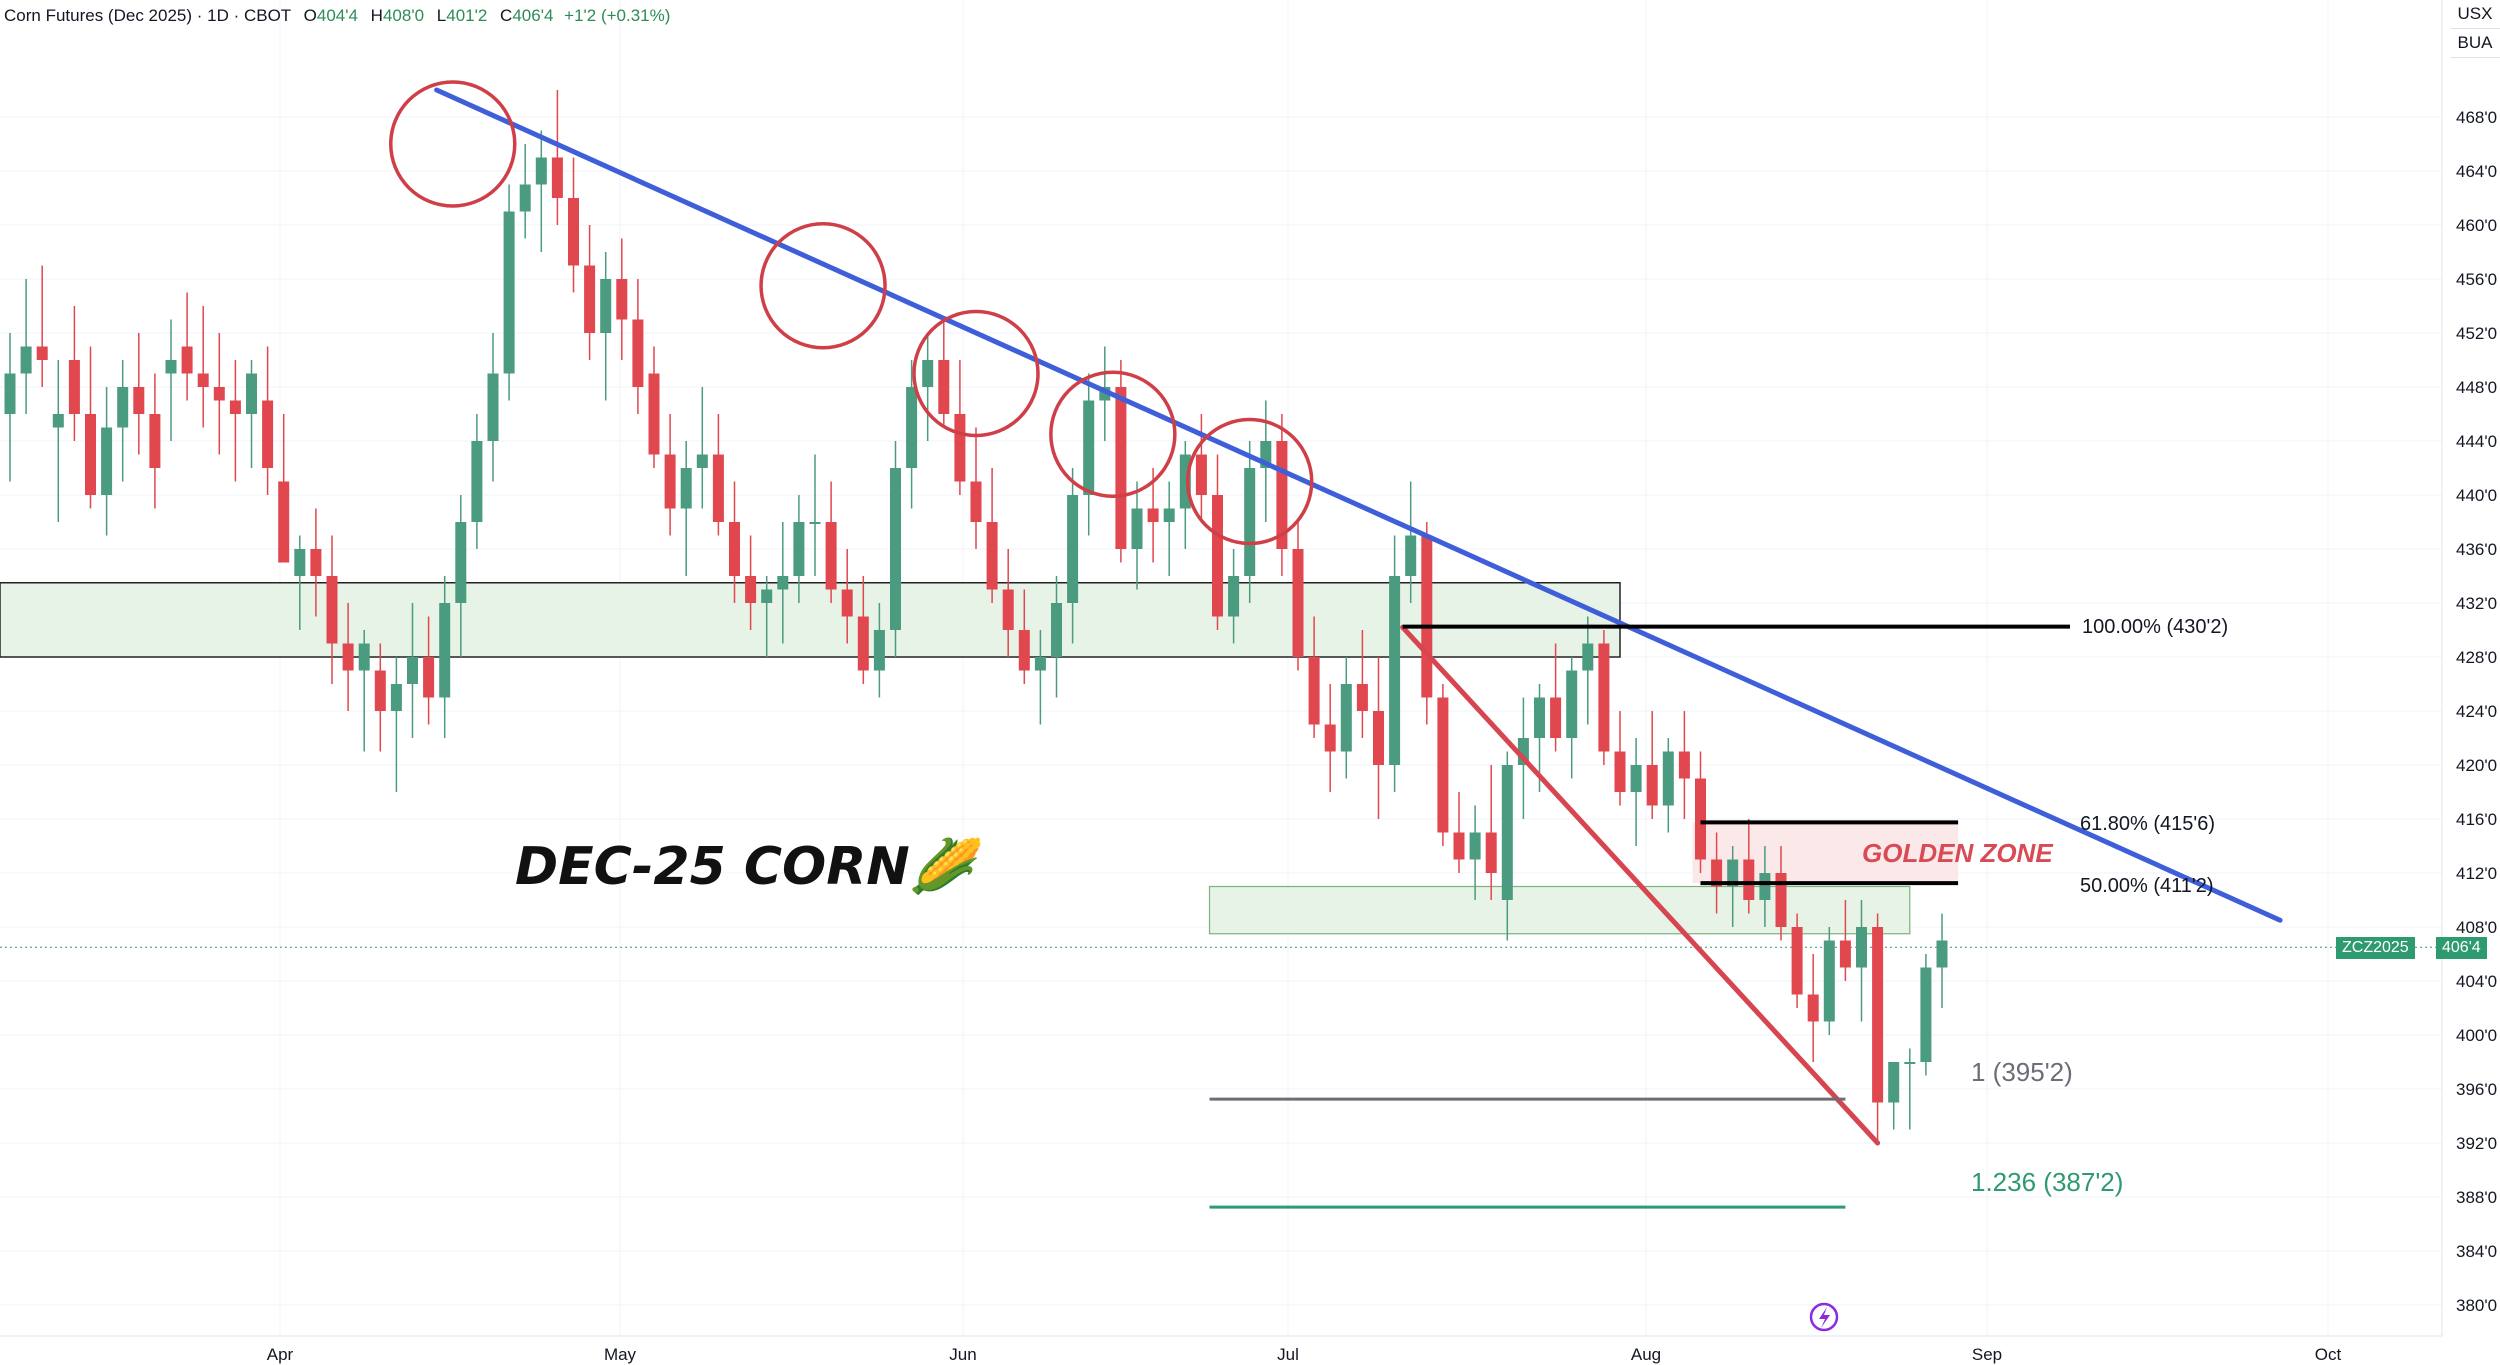 The width and height of the screenshot is (2500, 1365). I want to click on y-tick-label: 464'0, so click(2476, 171).